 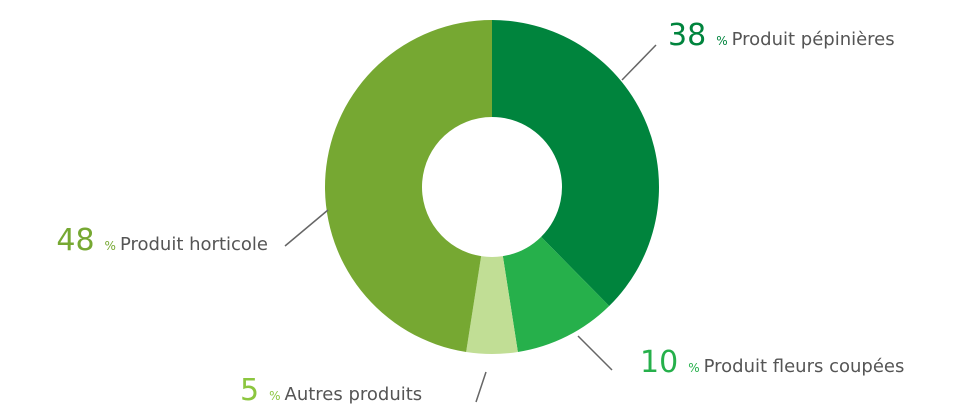 I want to click on slice-label: 5% Autres produits, so click(x=331, y=389).